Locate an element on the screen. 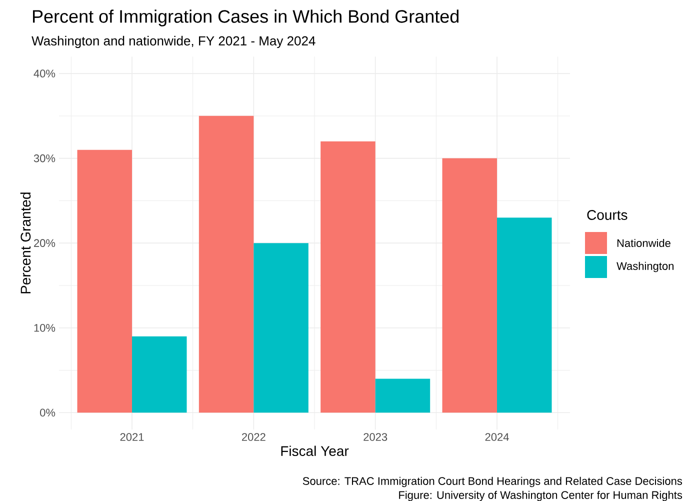 Image resolution: width=690 pixels, height=501 pixels. legend-label: Washington is located at coordinates (645, 267).